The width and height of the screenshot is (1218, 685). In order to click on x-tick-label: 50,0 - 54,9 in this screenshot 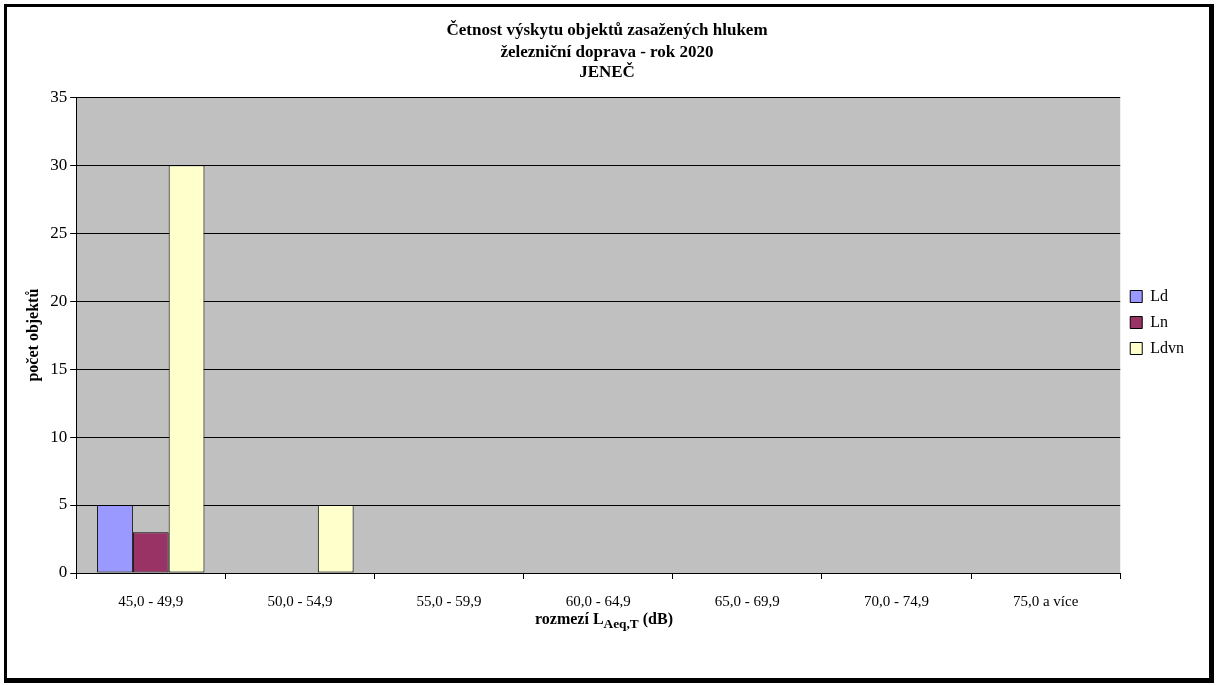, I will do `click(300, 600)`.